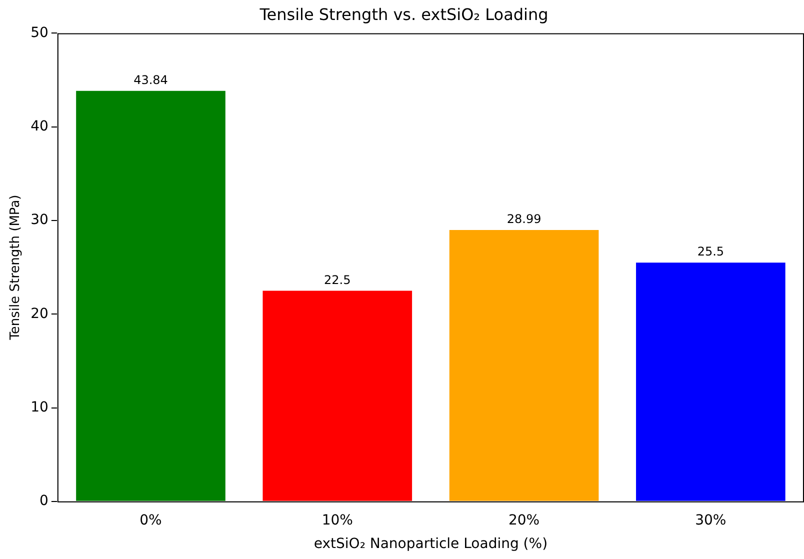  I want to click on x-tick-label: 30%, so click(710, 520).